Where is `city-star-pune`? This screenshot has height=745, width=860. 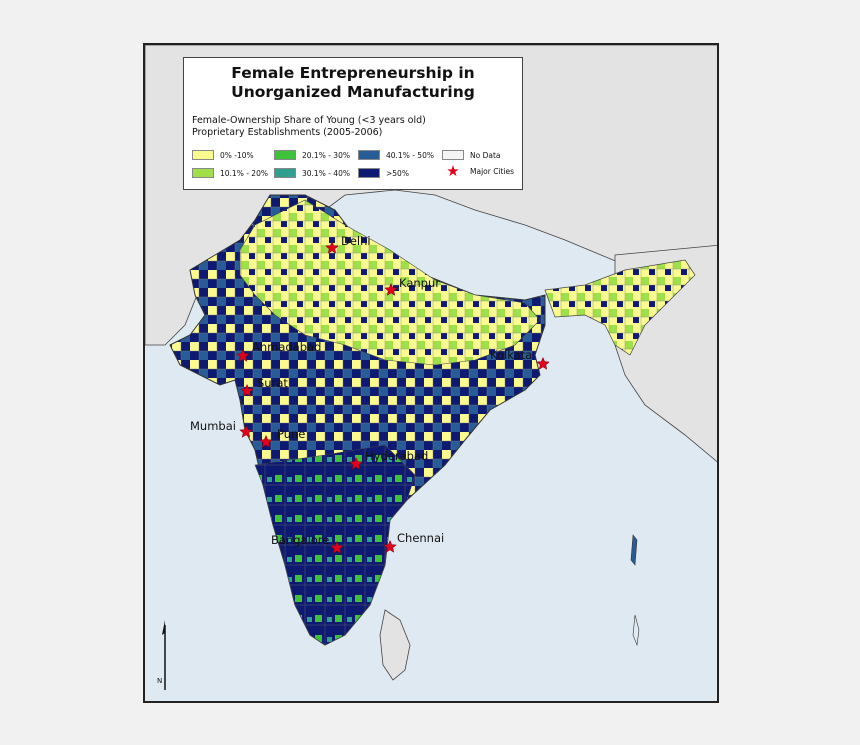 city-star-pune is located at coordinates (266, 441).